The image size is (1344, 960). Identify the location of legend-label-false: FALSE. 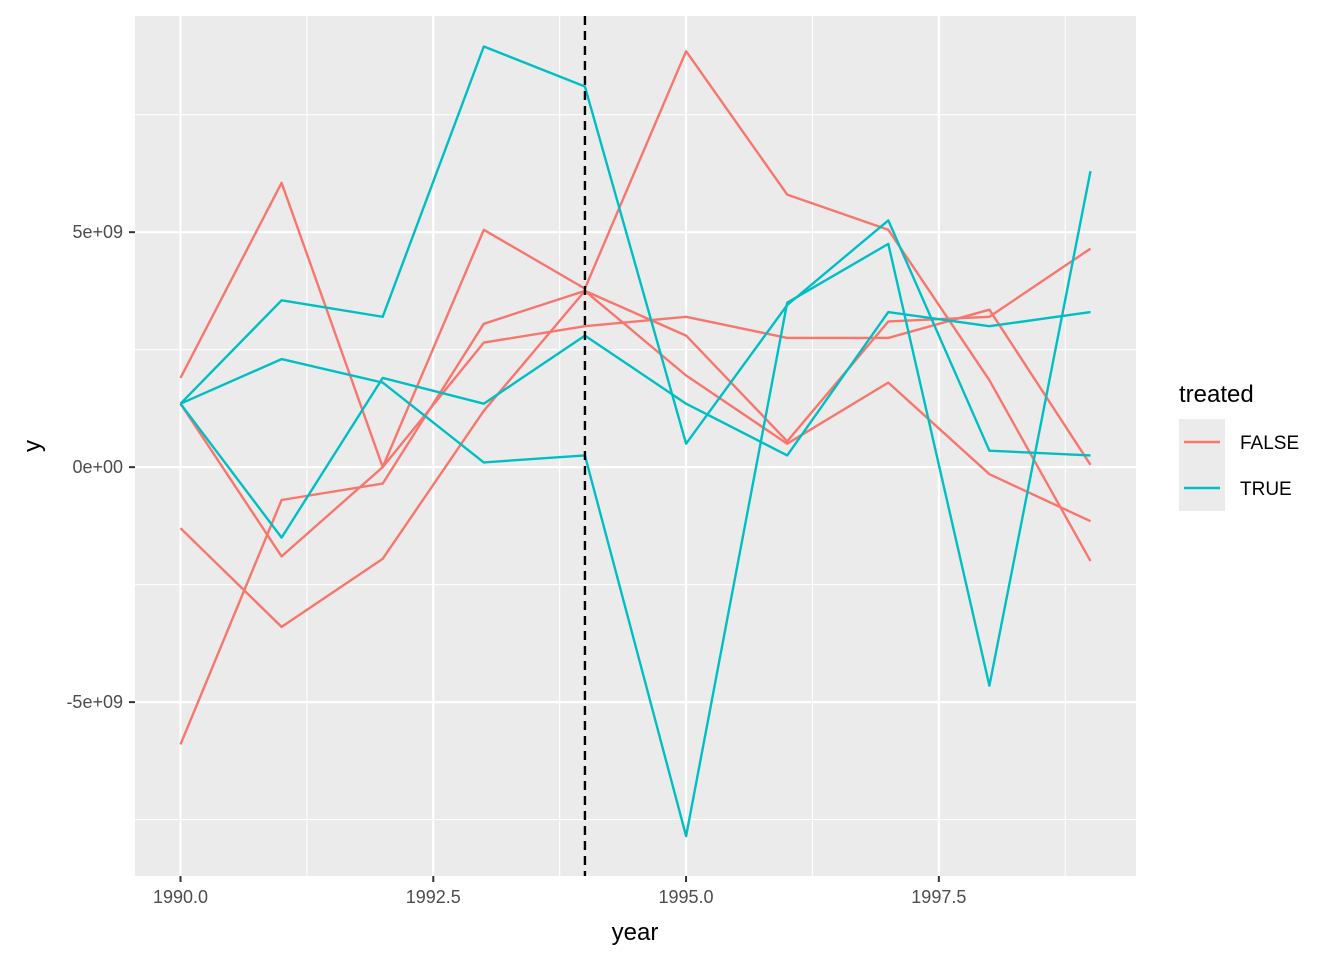
(1269, 443).